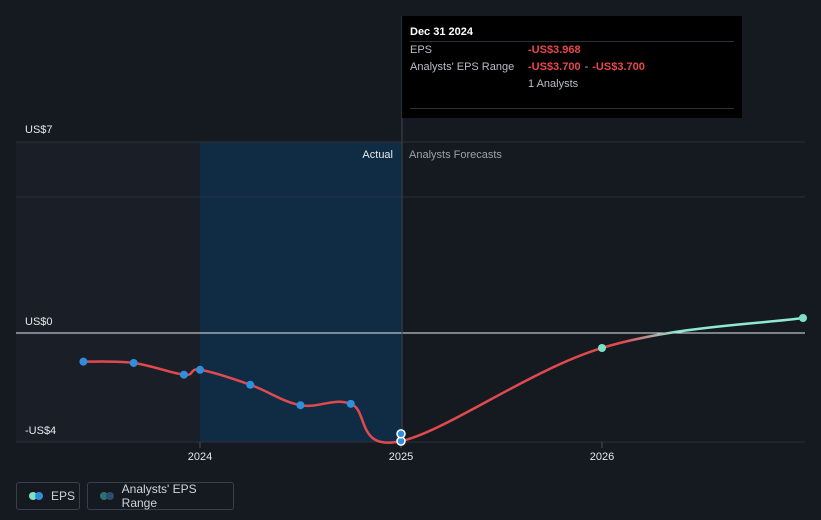 The width and height of the screenshot is (821, 520). Describe the element at coordinates (554, 50) in the screenshot. I see `tooltip-eps-value: -US$3.968` at that location.